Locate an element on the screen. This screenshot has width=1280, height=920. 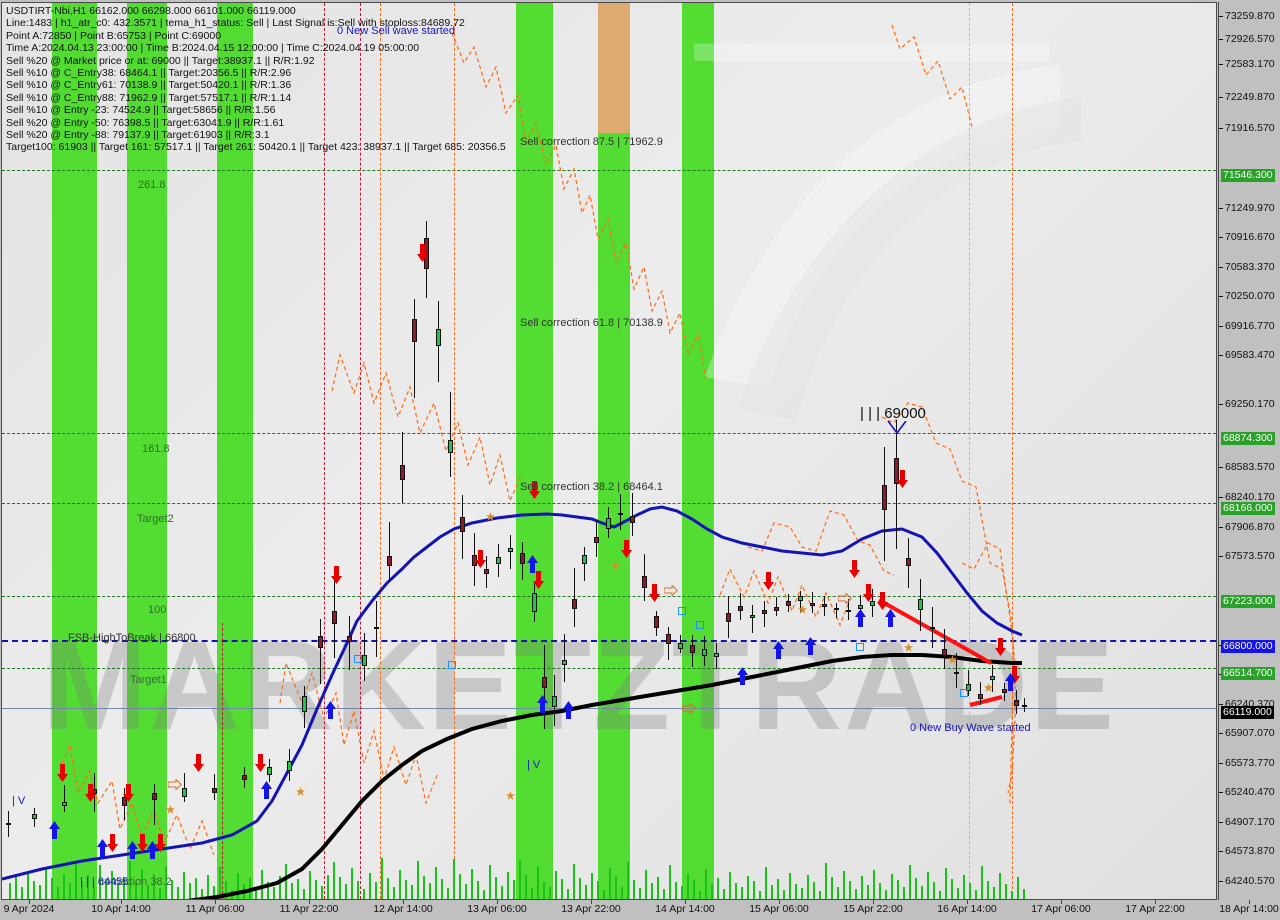
price-tick-label: 64240.570 is located at coordinates (1250, 881).